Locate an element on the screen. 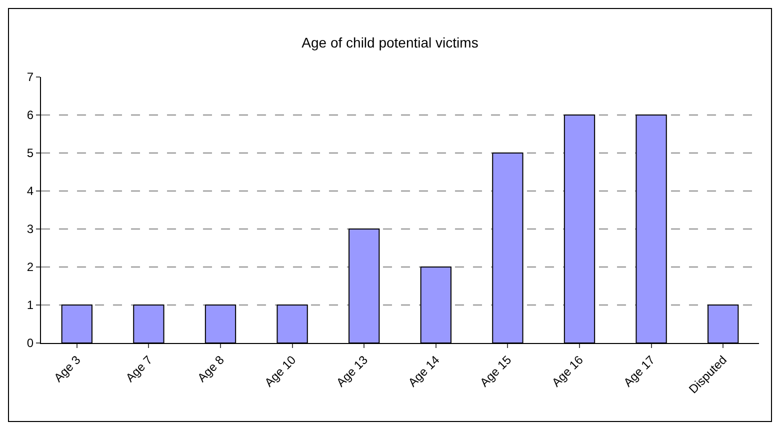 Image resolution: width=782 pixels, height=432 pixels. y-tick-label: 1 is located at coordinates (30, 305).